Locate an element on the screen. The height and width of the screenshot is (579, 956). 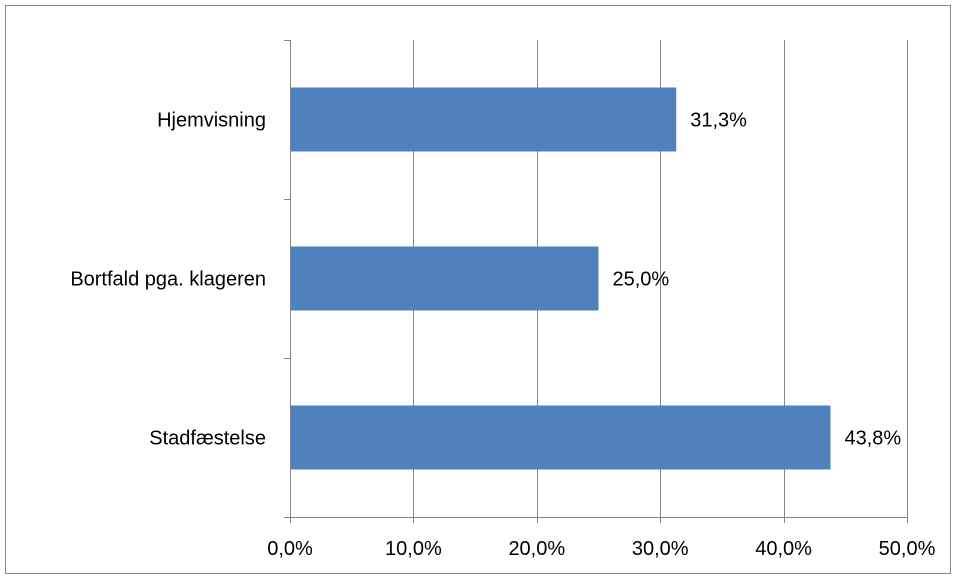
category-label-2: Bortfald pga. klageren is located at coordinates (168, 280).